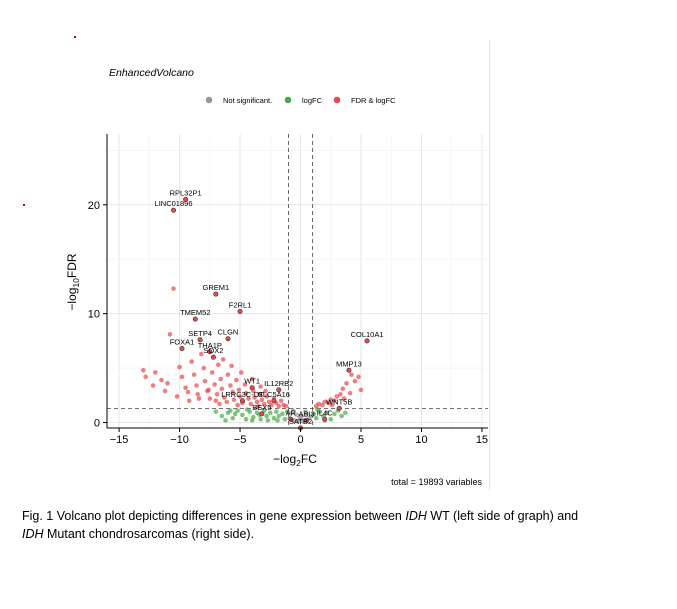 Image resolution: width=677 pixels, height=609 pixels. Describe the element at coordinates (436, 482) in the screenshot. I see `chart-caption: total = 19893 variables` at that location.